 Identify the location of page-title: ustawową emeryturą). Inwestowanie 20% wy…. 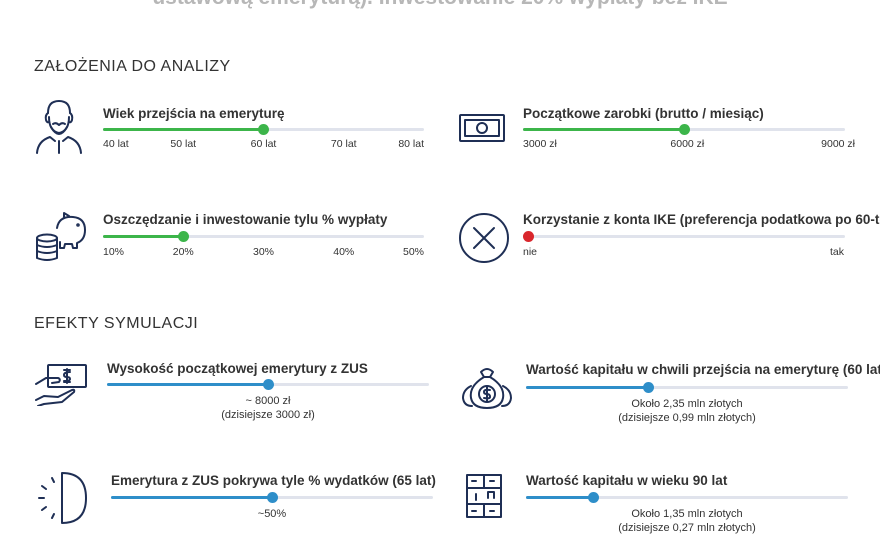
(440, 5).